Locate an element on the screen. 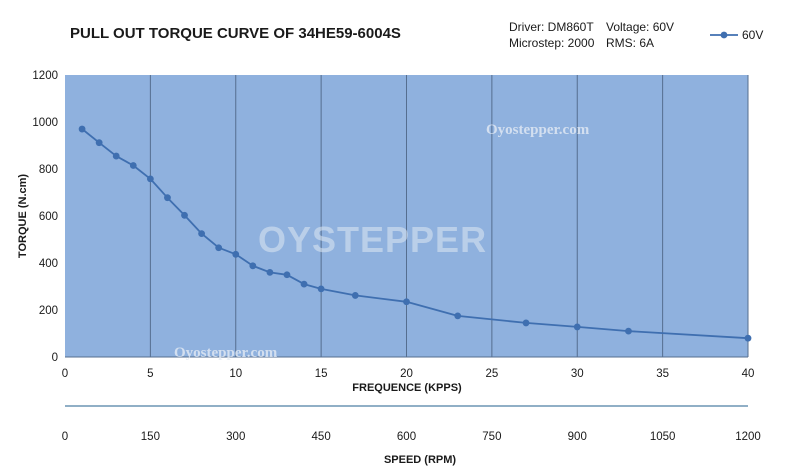 Image resolution: width=800 pixels, height=476 pixels. y-tick-label: 600 is located at coordinates (48, 217).